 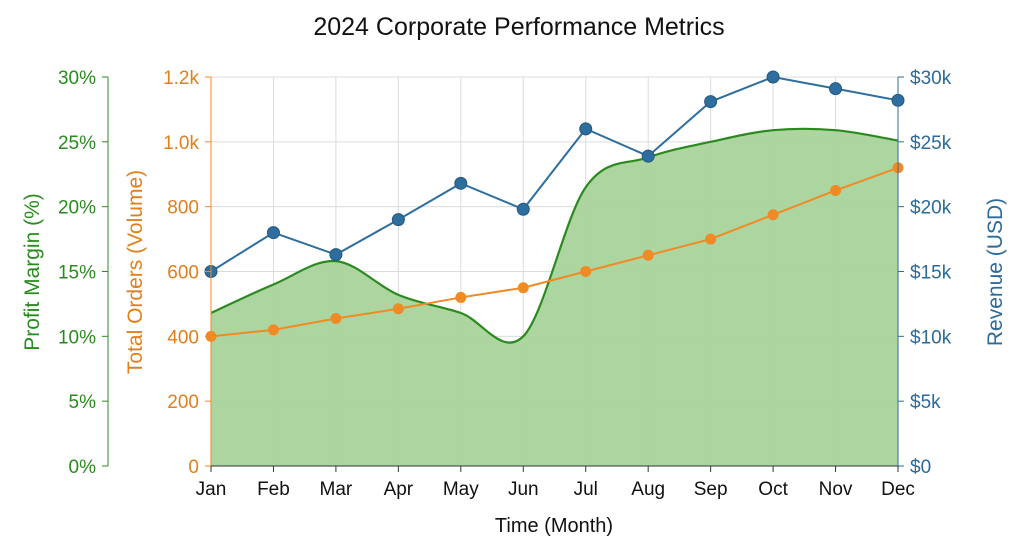 I want to click on profit-margin-tick-label: 15%, so click(x=77, y=273).